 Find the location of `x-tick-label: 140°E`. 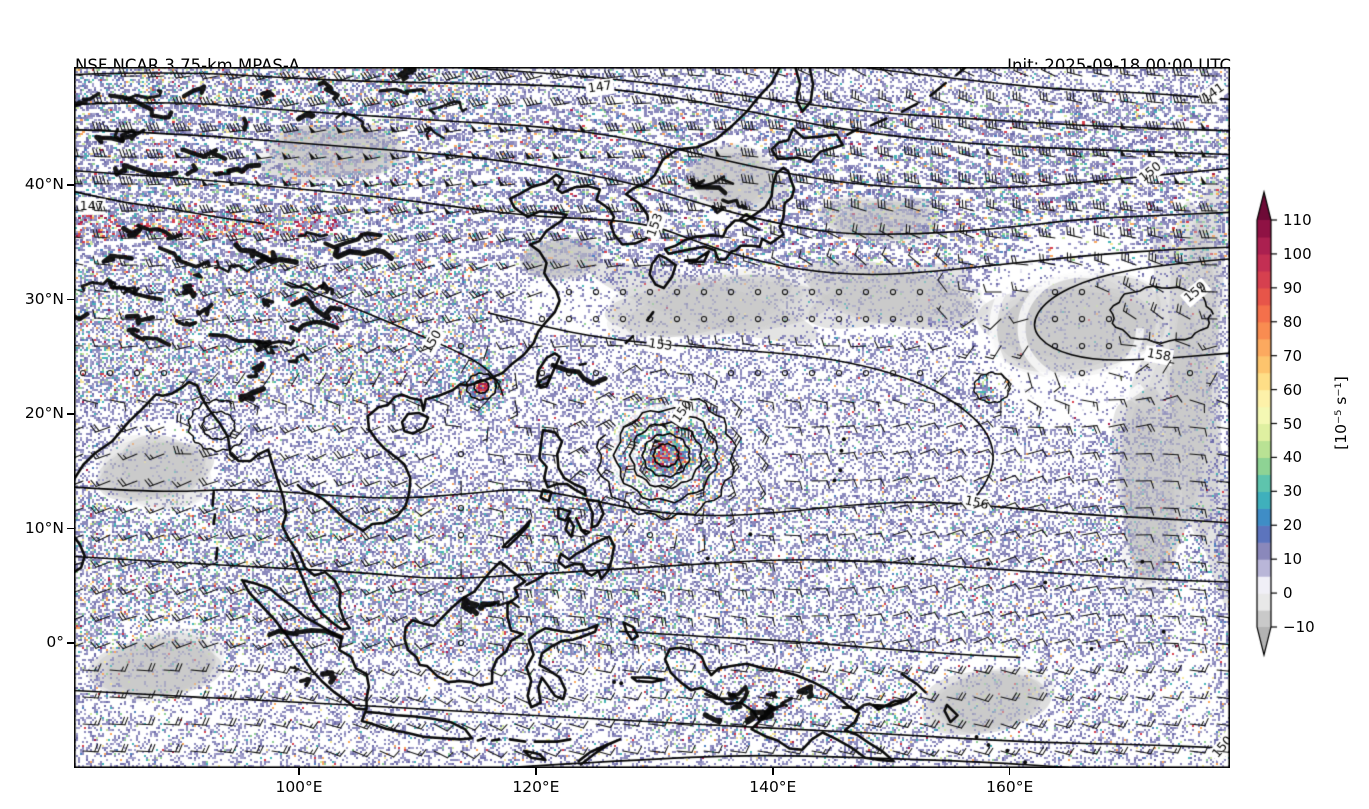

x-tick-label: 140°E is located at coordinates (773, 787).